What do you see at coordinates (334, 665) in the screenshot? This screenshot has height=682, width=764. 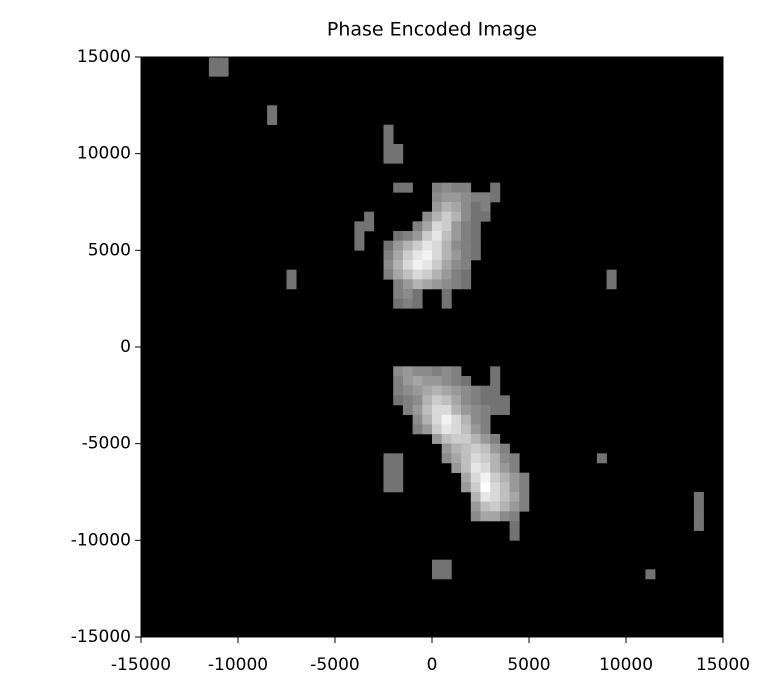 I see `x-tick-label: -5000` at bounding box center [334, 665].